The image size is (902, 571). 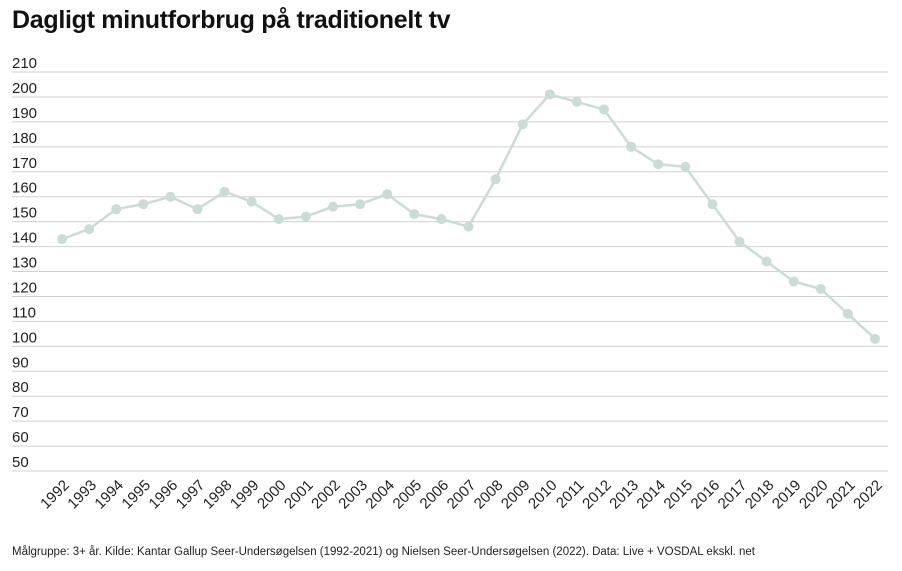 What do you see at coordinates (24, 88) in the screenshot?
I see `y-tick-label: 200` at bounding box center [24, 88].